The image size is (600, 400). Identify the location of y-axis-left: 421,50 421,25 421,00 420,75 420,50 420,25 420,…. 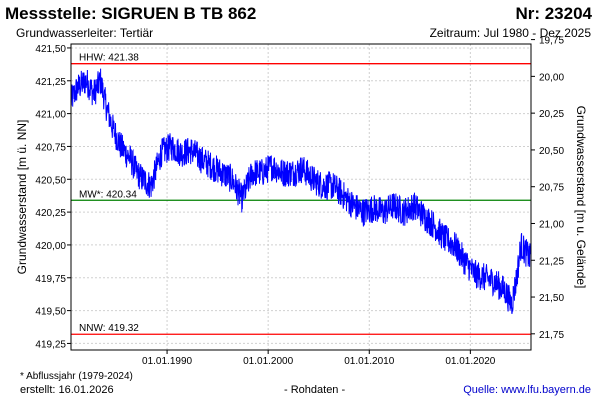
(53, 197).